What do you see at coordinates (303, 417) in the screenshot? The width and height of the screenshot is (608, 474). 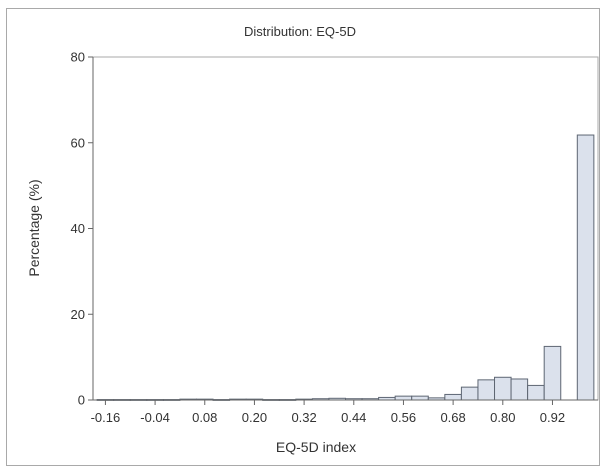 I see `x-tick-label: 0.32` at bounding box center [303, 417].